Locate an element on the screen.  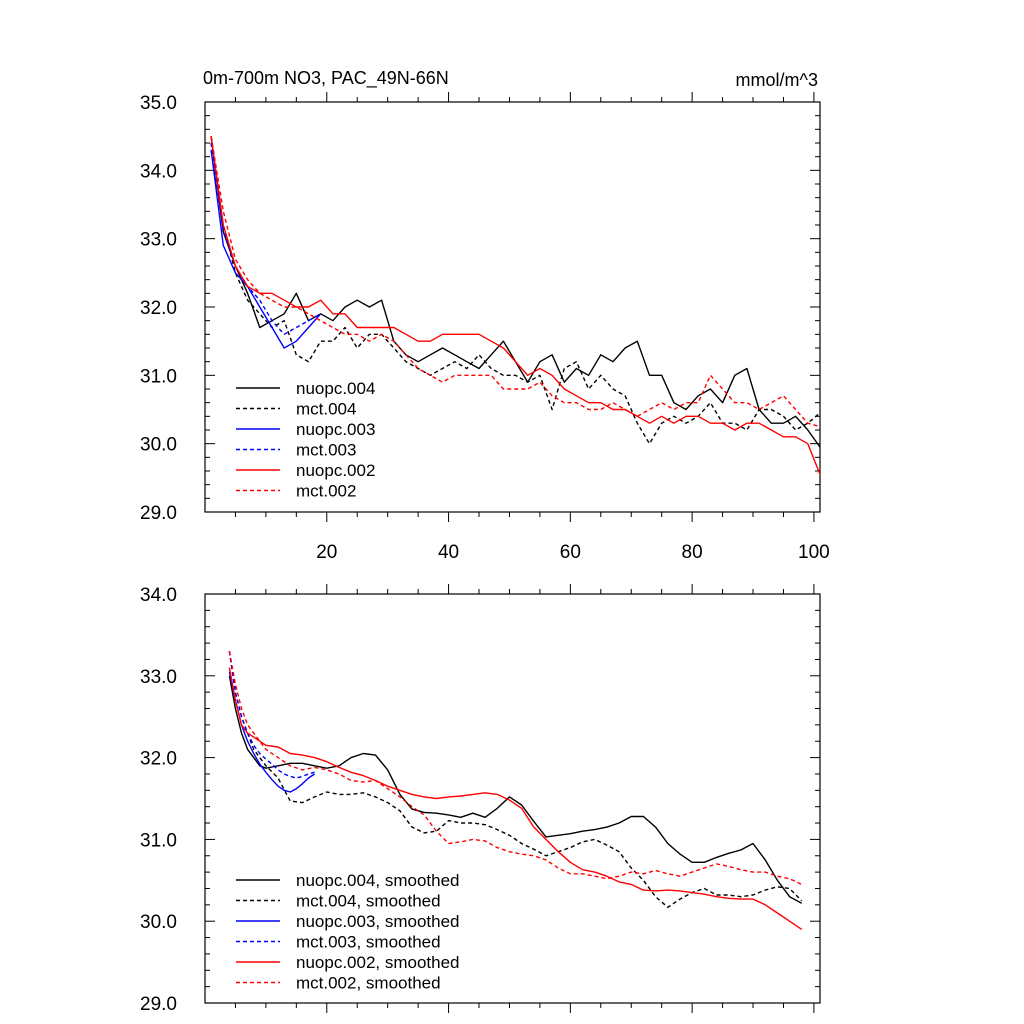
series-line-nuopc-002-smoothed is located at coordinates (515, 798).